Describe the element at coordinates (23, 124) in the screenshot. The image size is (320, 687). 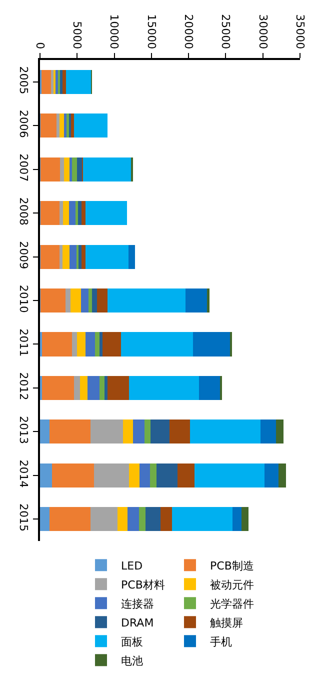
I see `y-tick-label: 2006` at that location.